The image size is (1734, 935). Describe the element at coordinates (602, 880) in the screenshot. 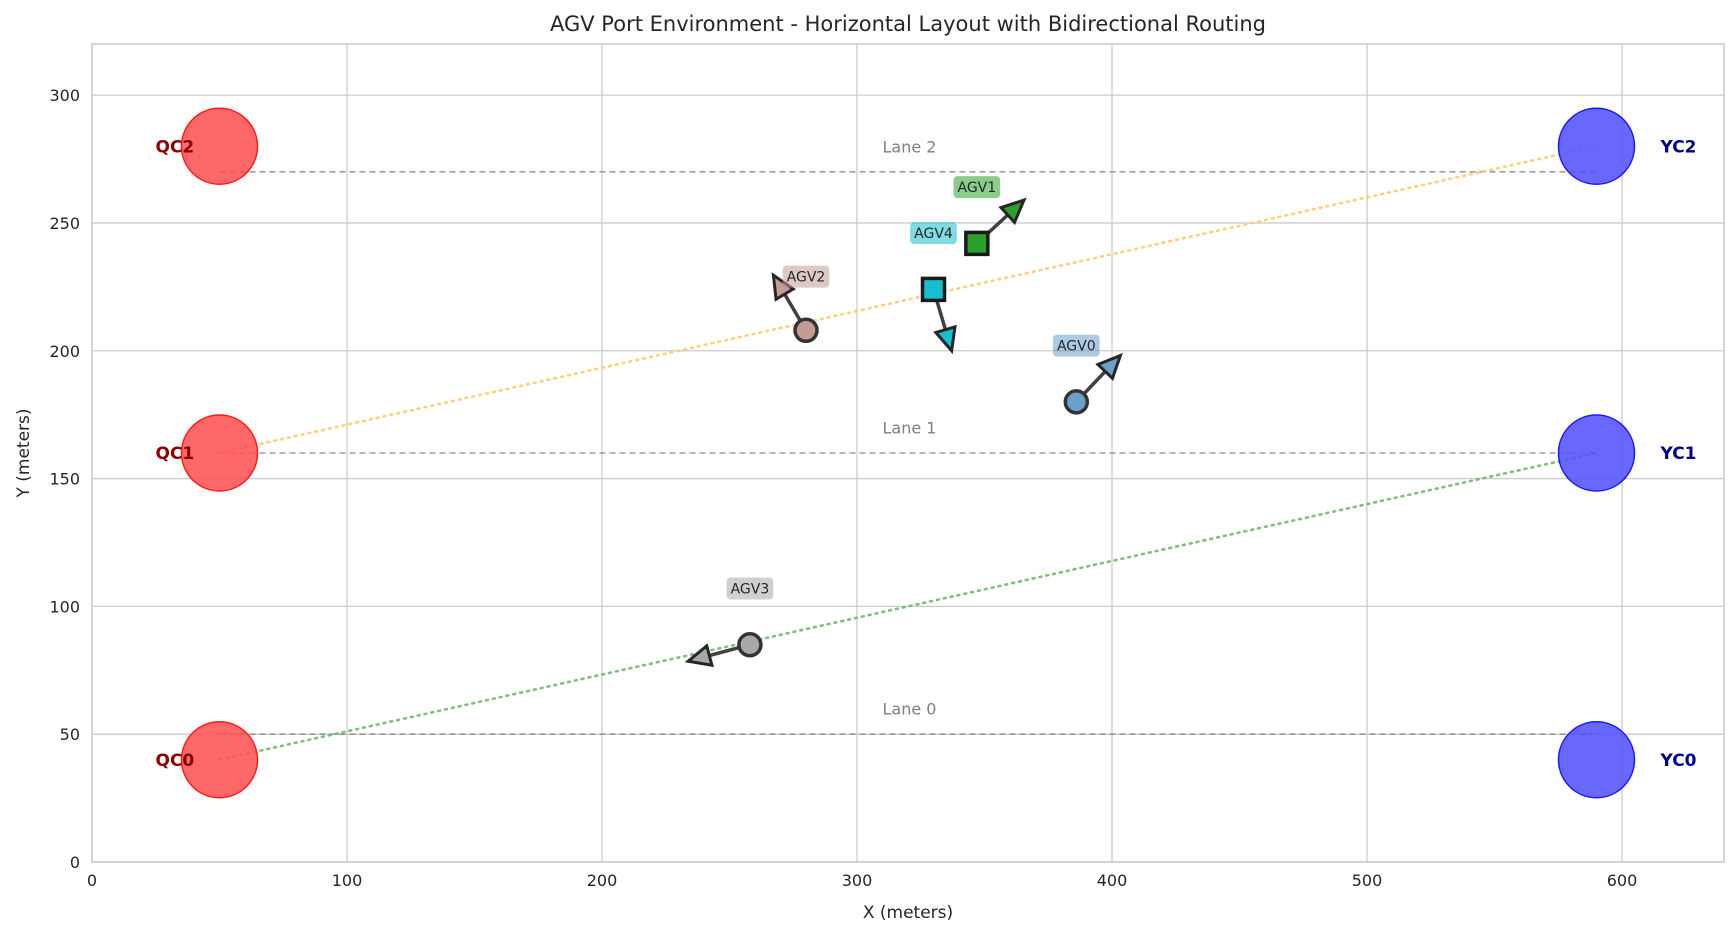

I see `x-tick-label: 200` at that location.